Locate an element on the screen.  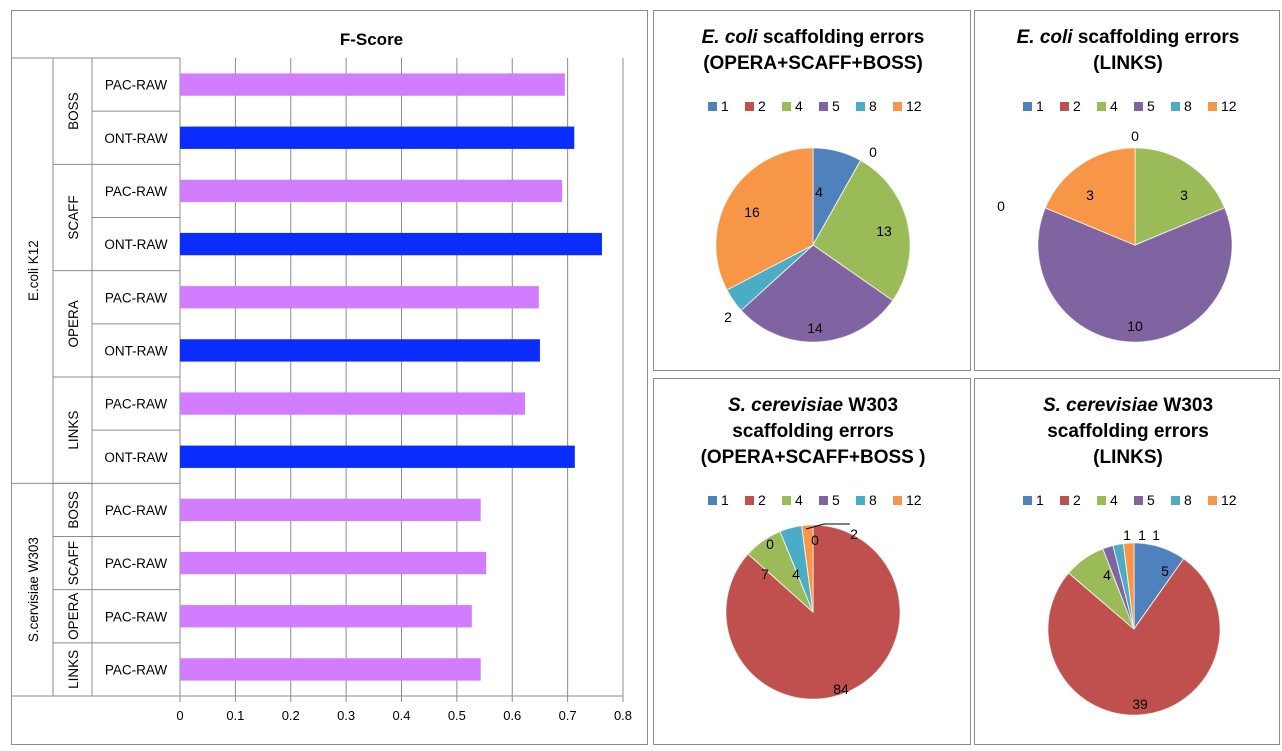
pie-title: S. cerevisiae W303 is located at coordinates (813, 405).